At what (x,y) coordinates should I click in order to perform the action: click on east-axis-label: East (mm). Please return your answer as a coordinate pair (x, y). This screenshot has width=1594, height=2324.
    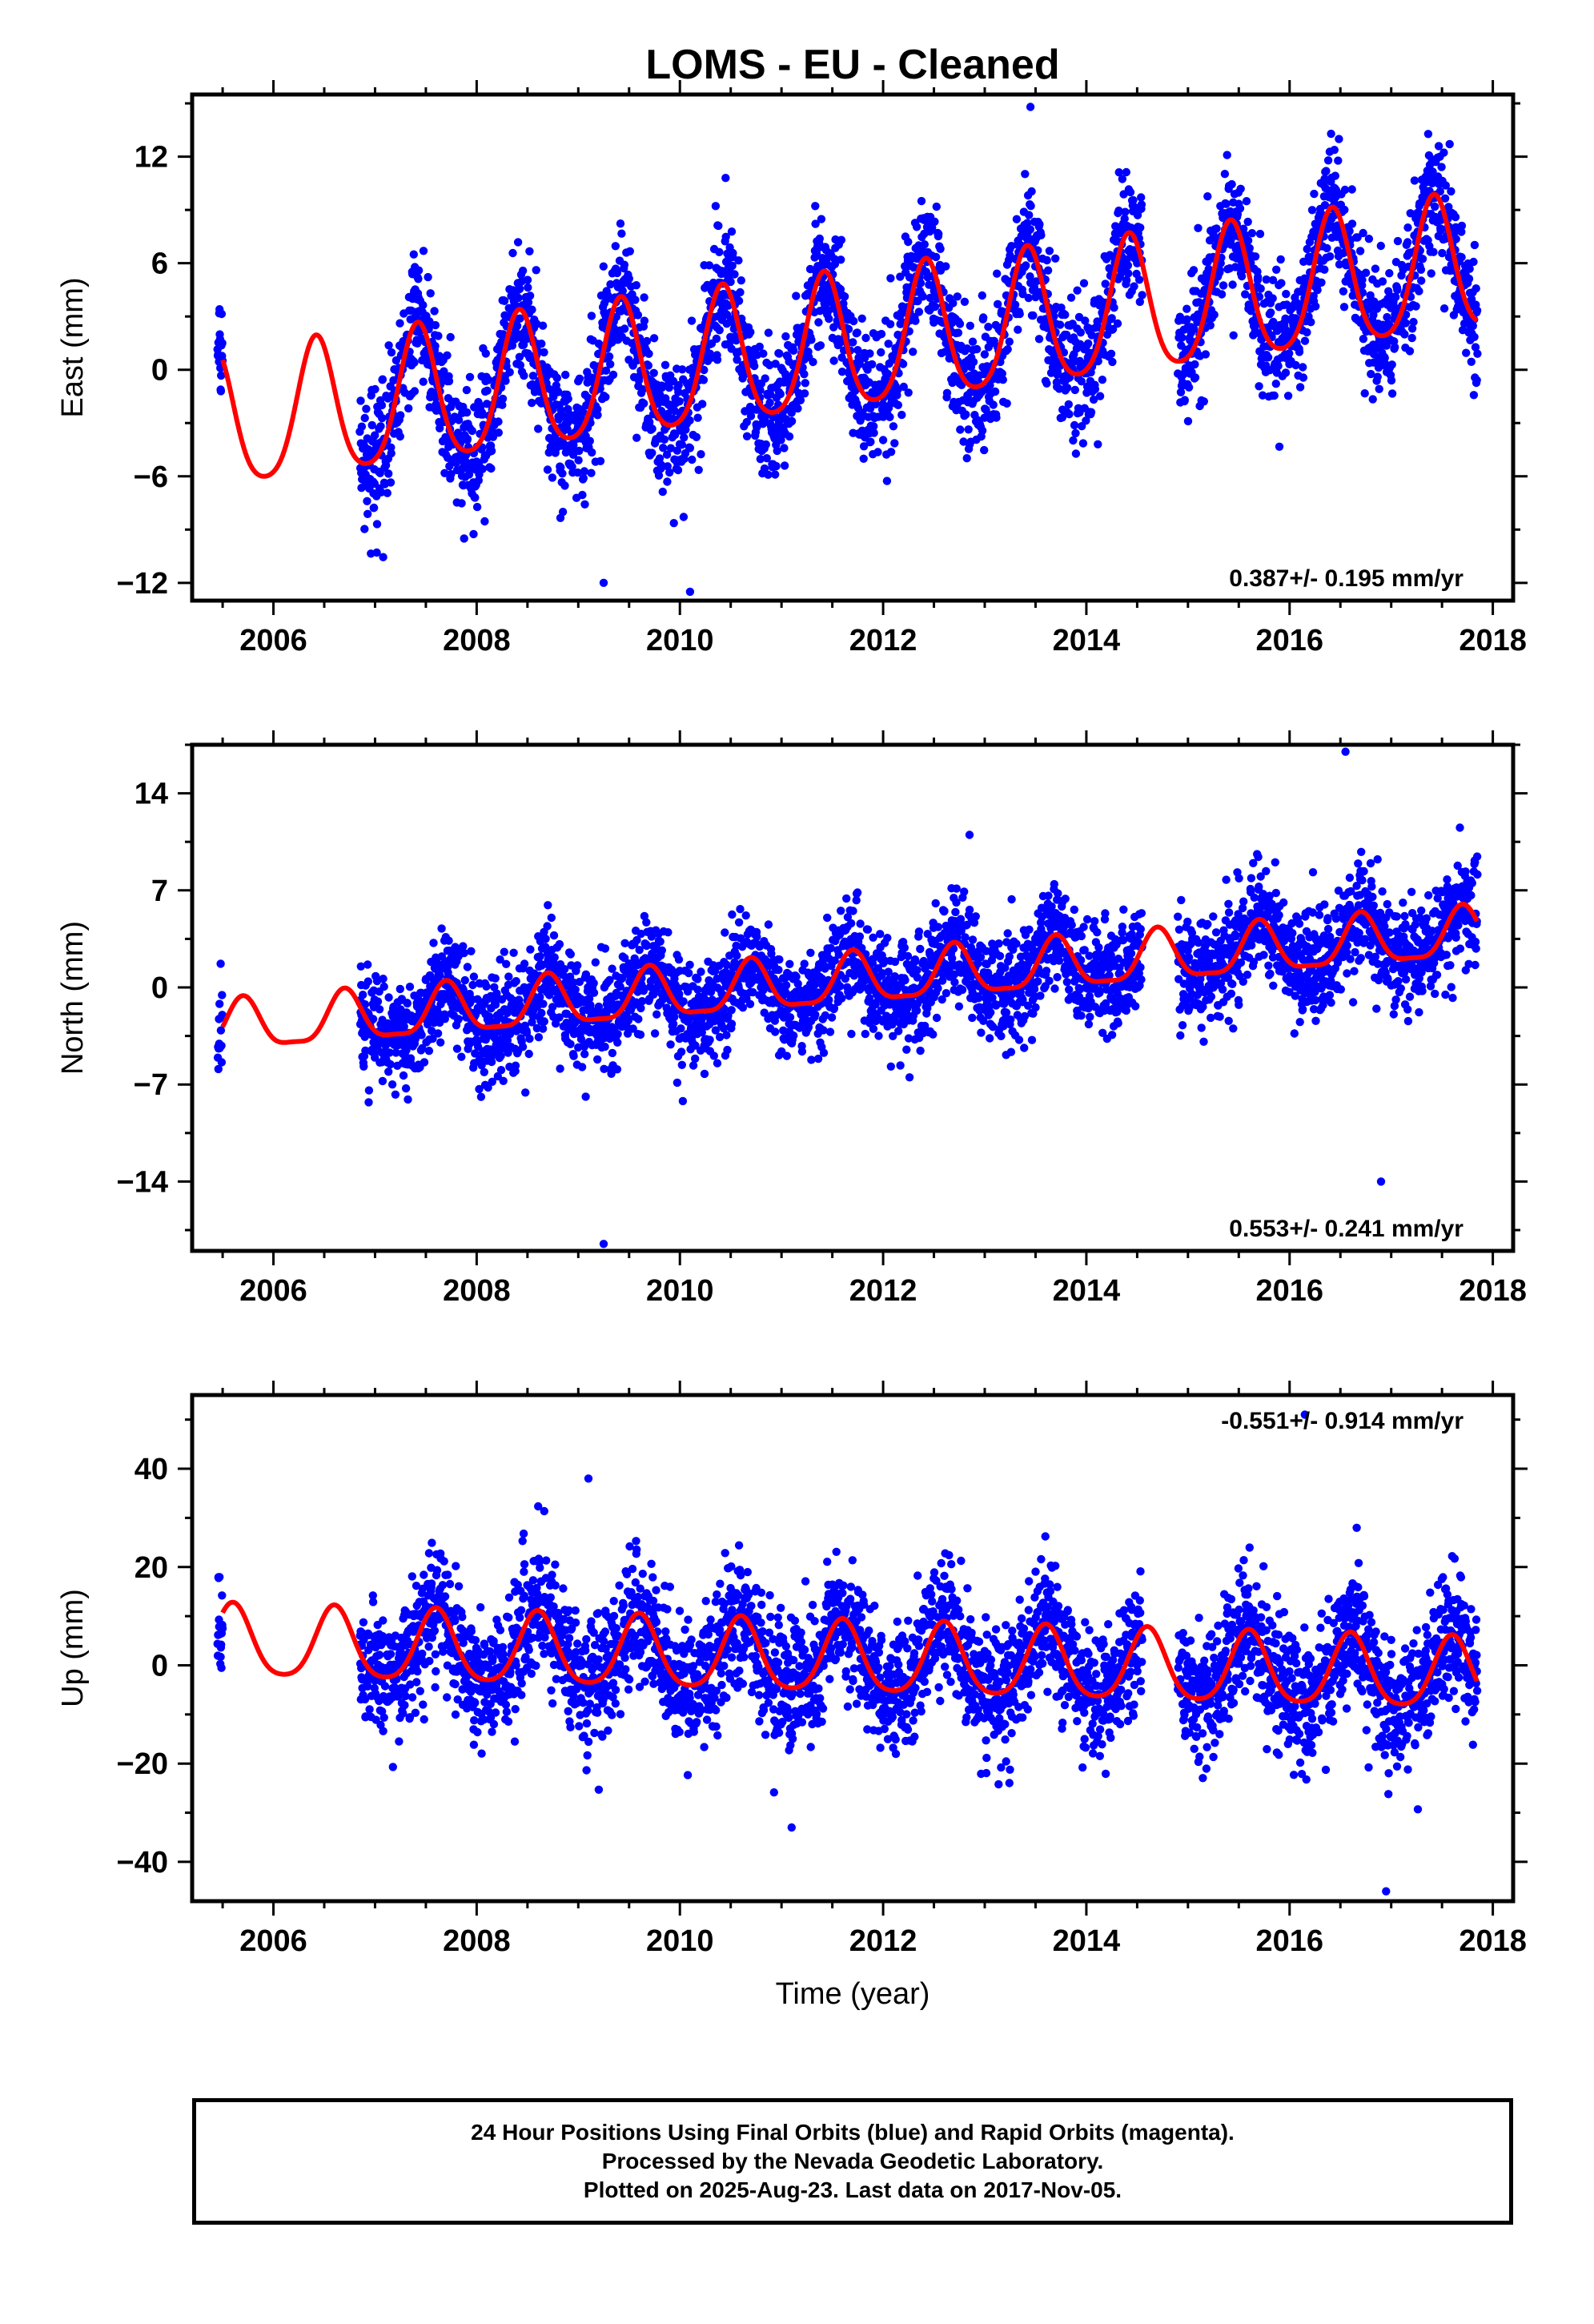
    Looking at the image, I should click on (73, 347).